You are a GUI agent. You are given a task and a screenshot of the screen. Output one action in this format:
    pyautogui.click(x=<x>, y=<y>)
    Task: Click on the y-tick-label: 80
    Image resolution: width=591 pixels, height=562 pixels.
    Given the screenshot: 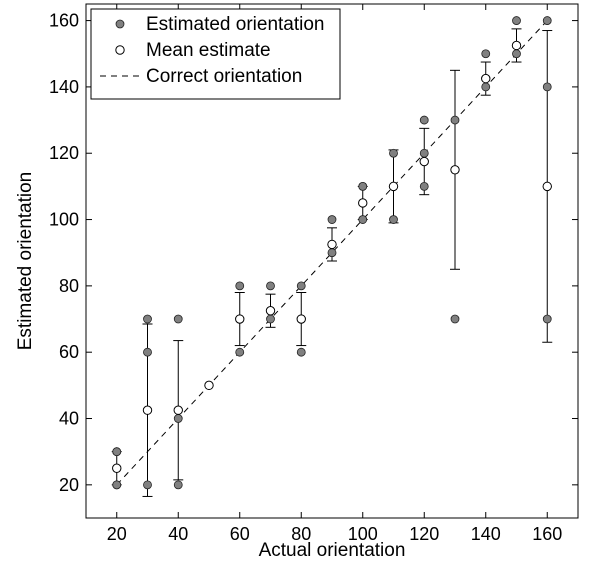 What is the action you would take?
    pyautogui.click(x=69, y=286)
    